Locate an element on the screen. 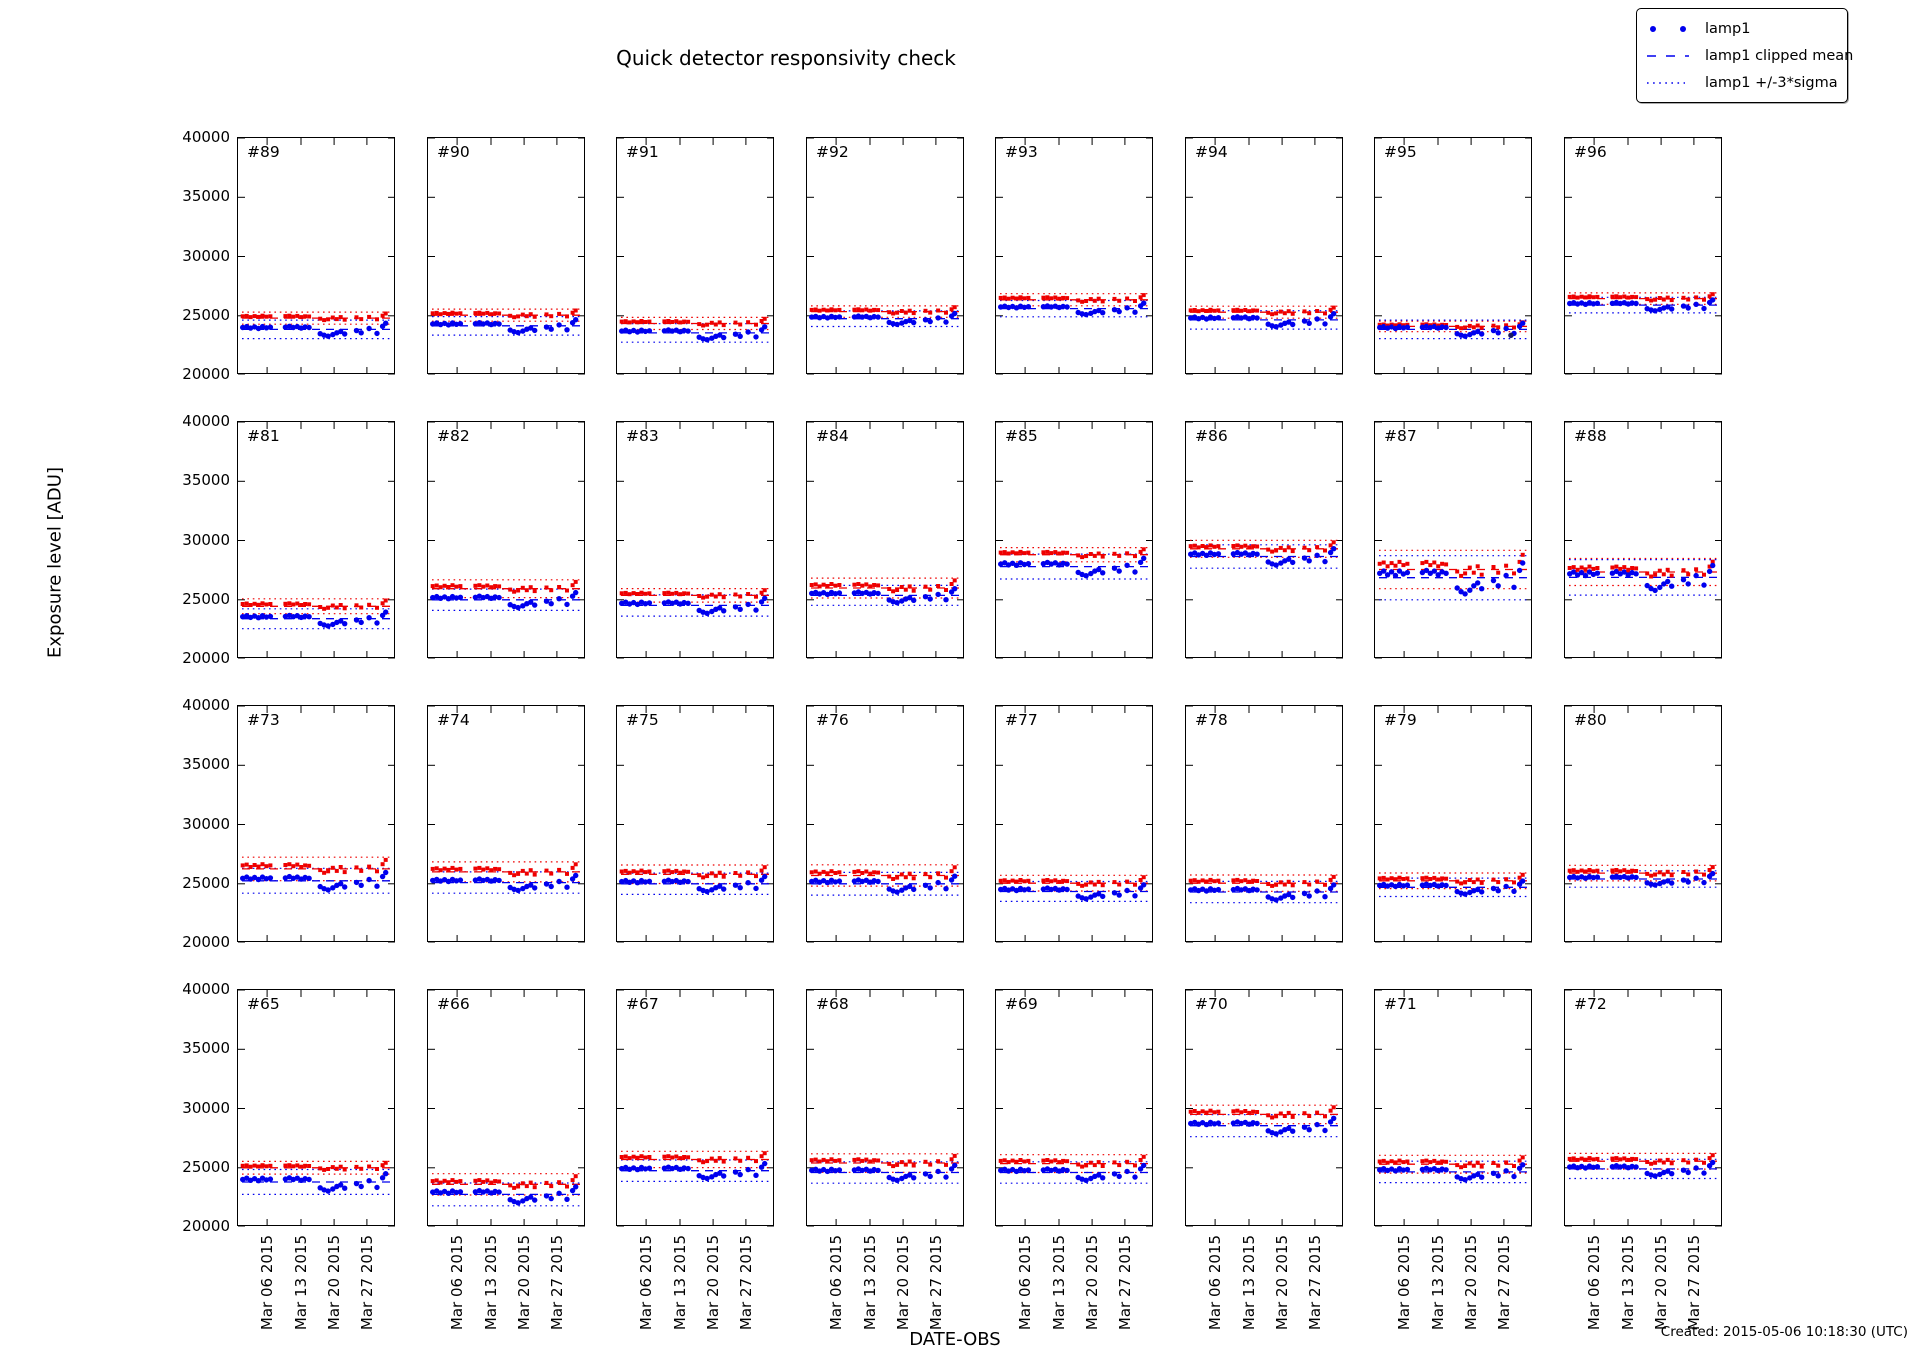 The image size is (1912, 1362). subplot-75: #75 is located at coordinates (695, 824).